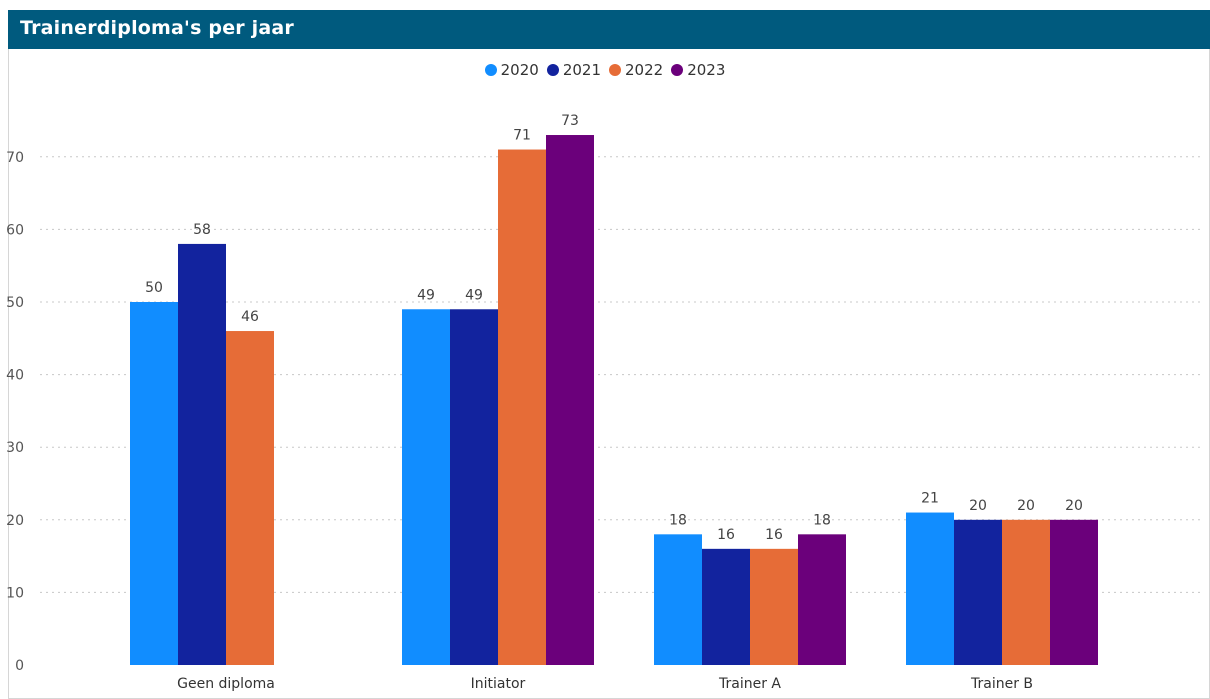 The height and width of the screenshot is (699, 1210). Describe the element at coordinates (250, 317) in the screenshot. I see `data-label: 46` at that location.